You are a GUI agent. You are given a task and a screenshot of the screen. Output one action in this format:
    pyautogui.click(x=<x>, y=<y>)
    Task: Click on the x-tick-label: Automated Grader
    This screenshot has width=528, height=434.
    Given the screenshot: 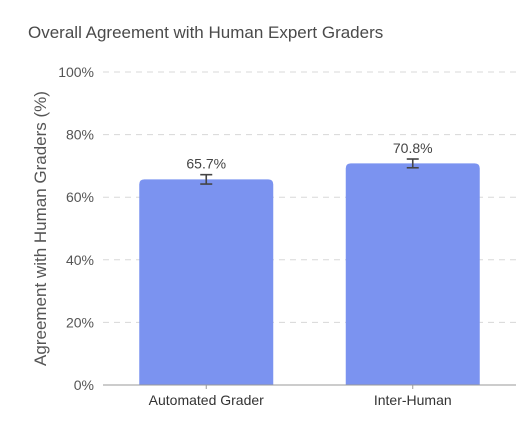 What is the action you would take?
    pyautogui.click(x=207, y=400)
    